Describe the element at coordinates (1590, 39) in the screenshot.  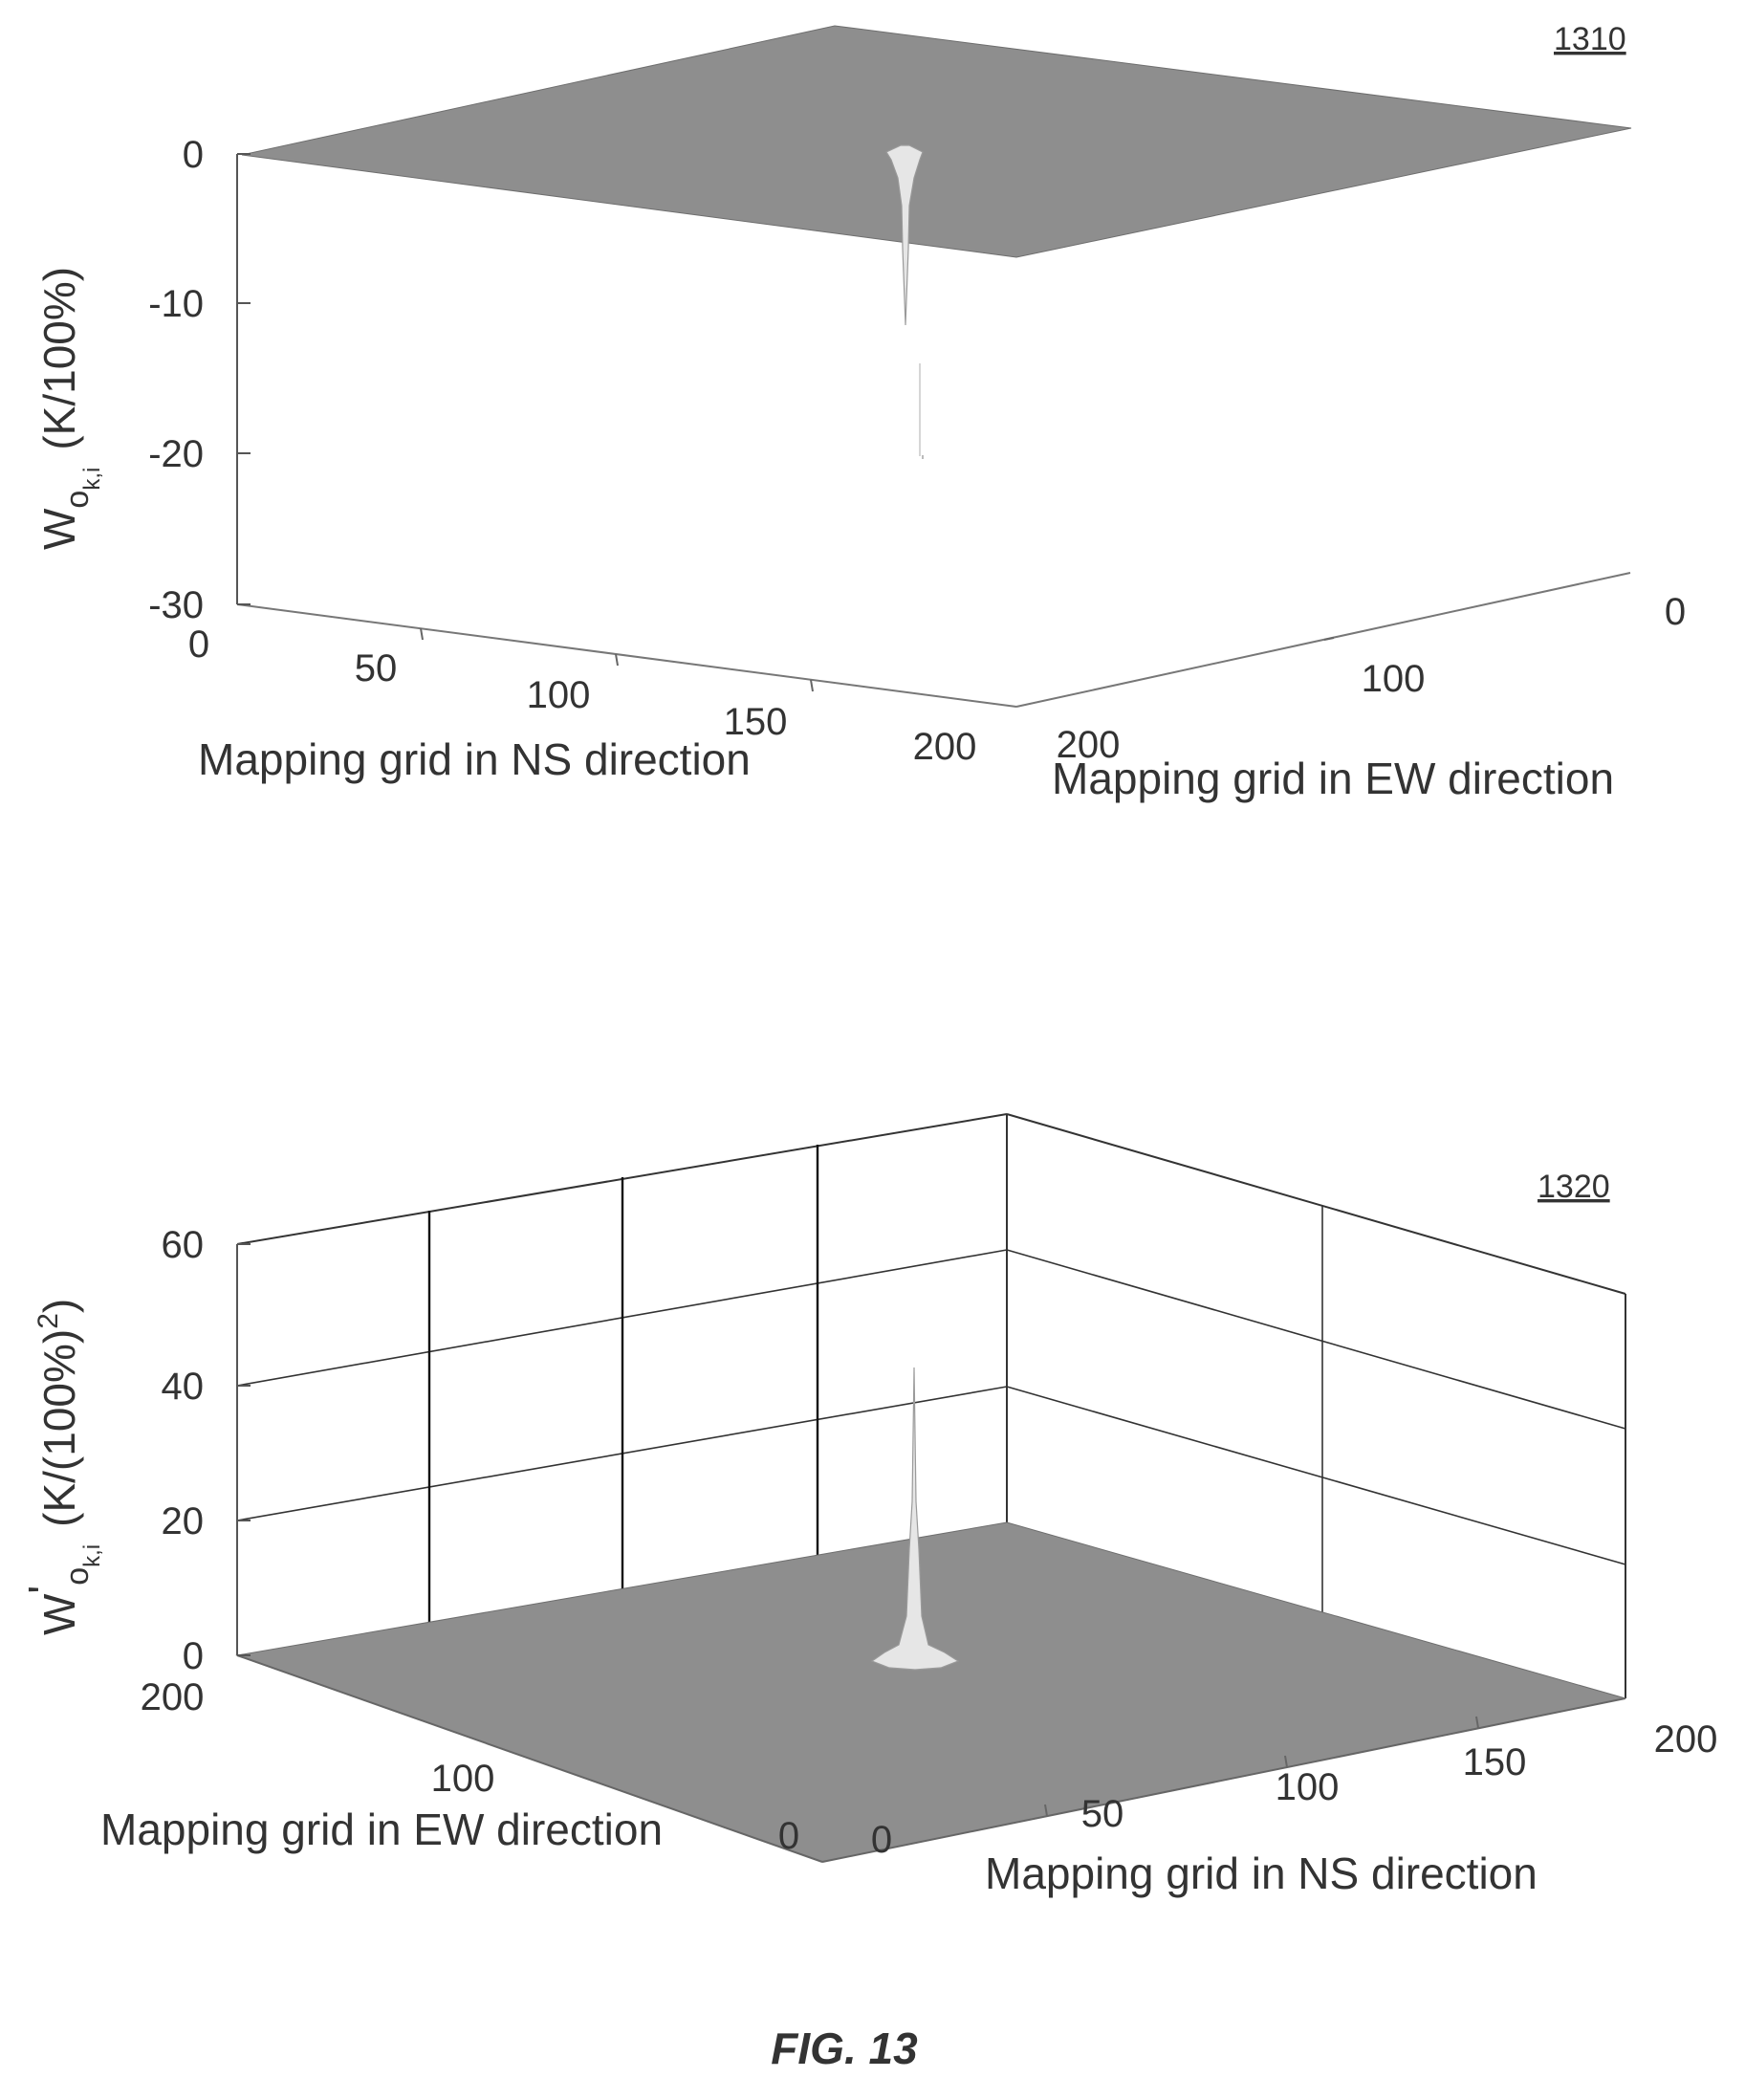
I see `chart-ref-1310: 1310` at that location.